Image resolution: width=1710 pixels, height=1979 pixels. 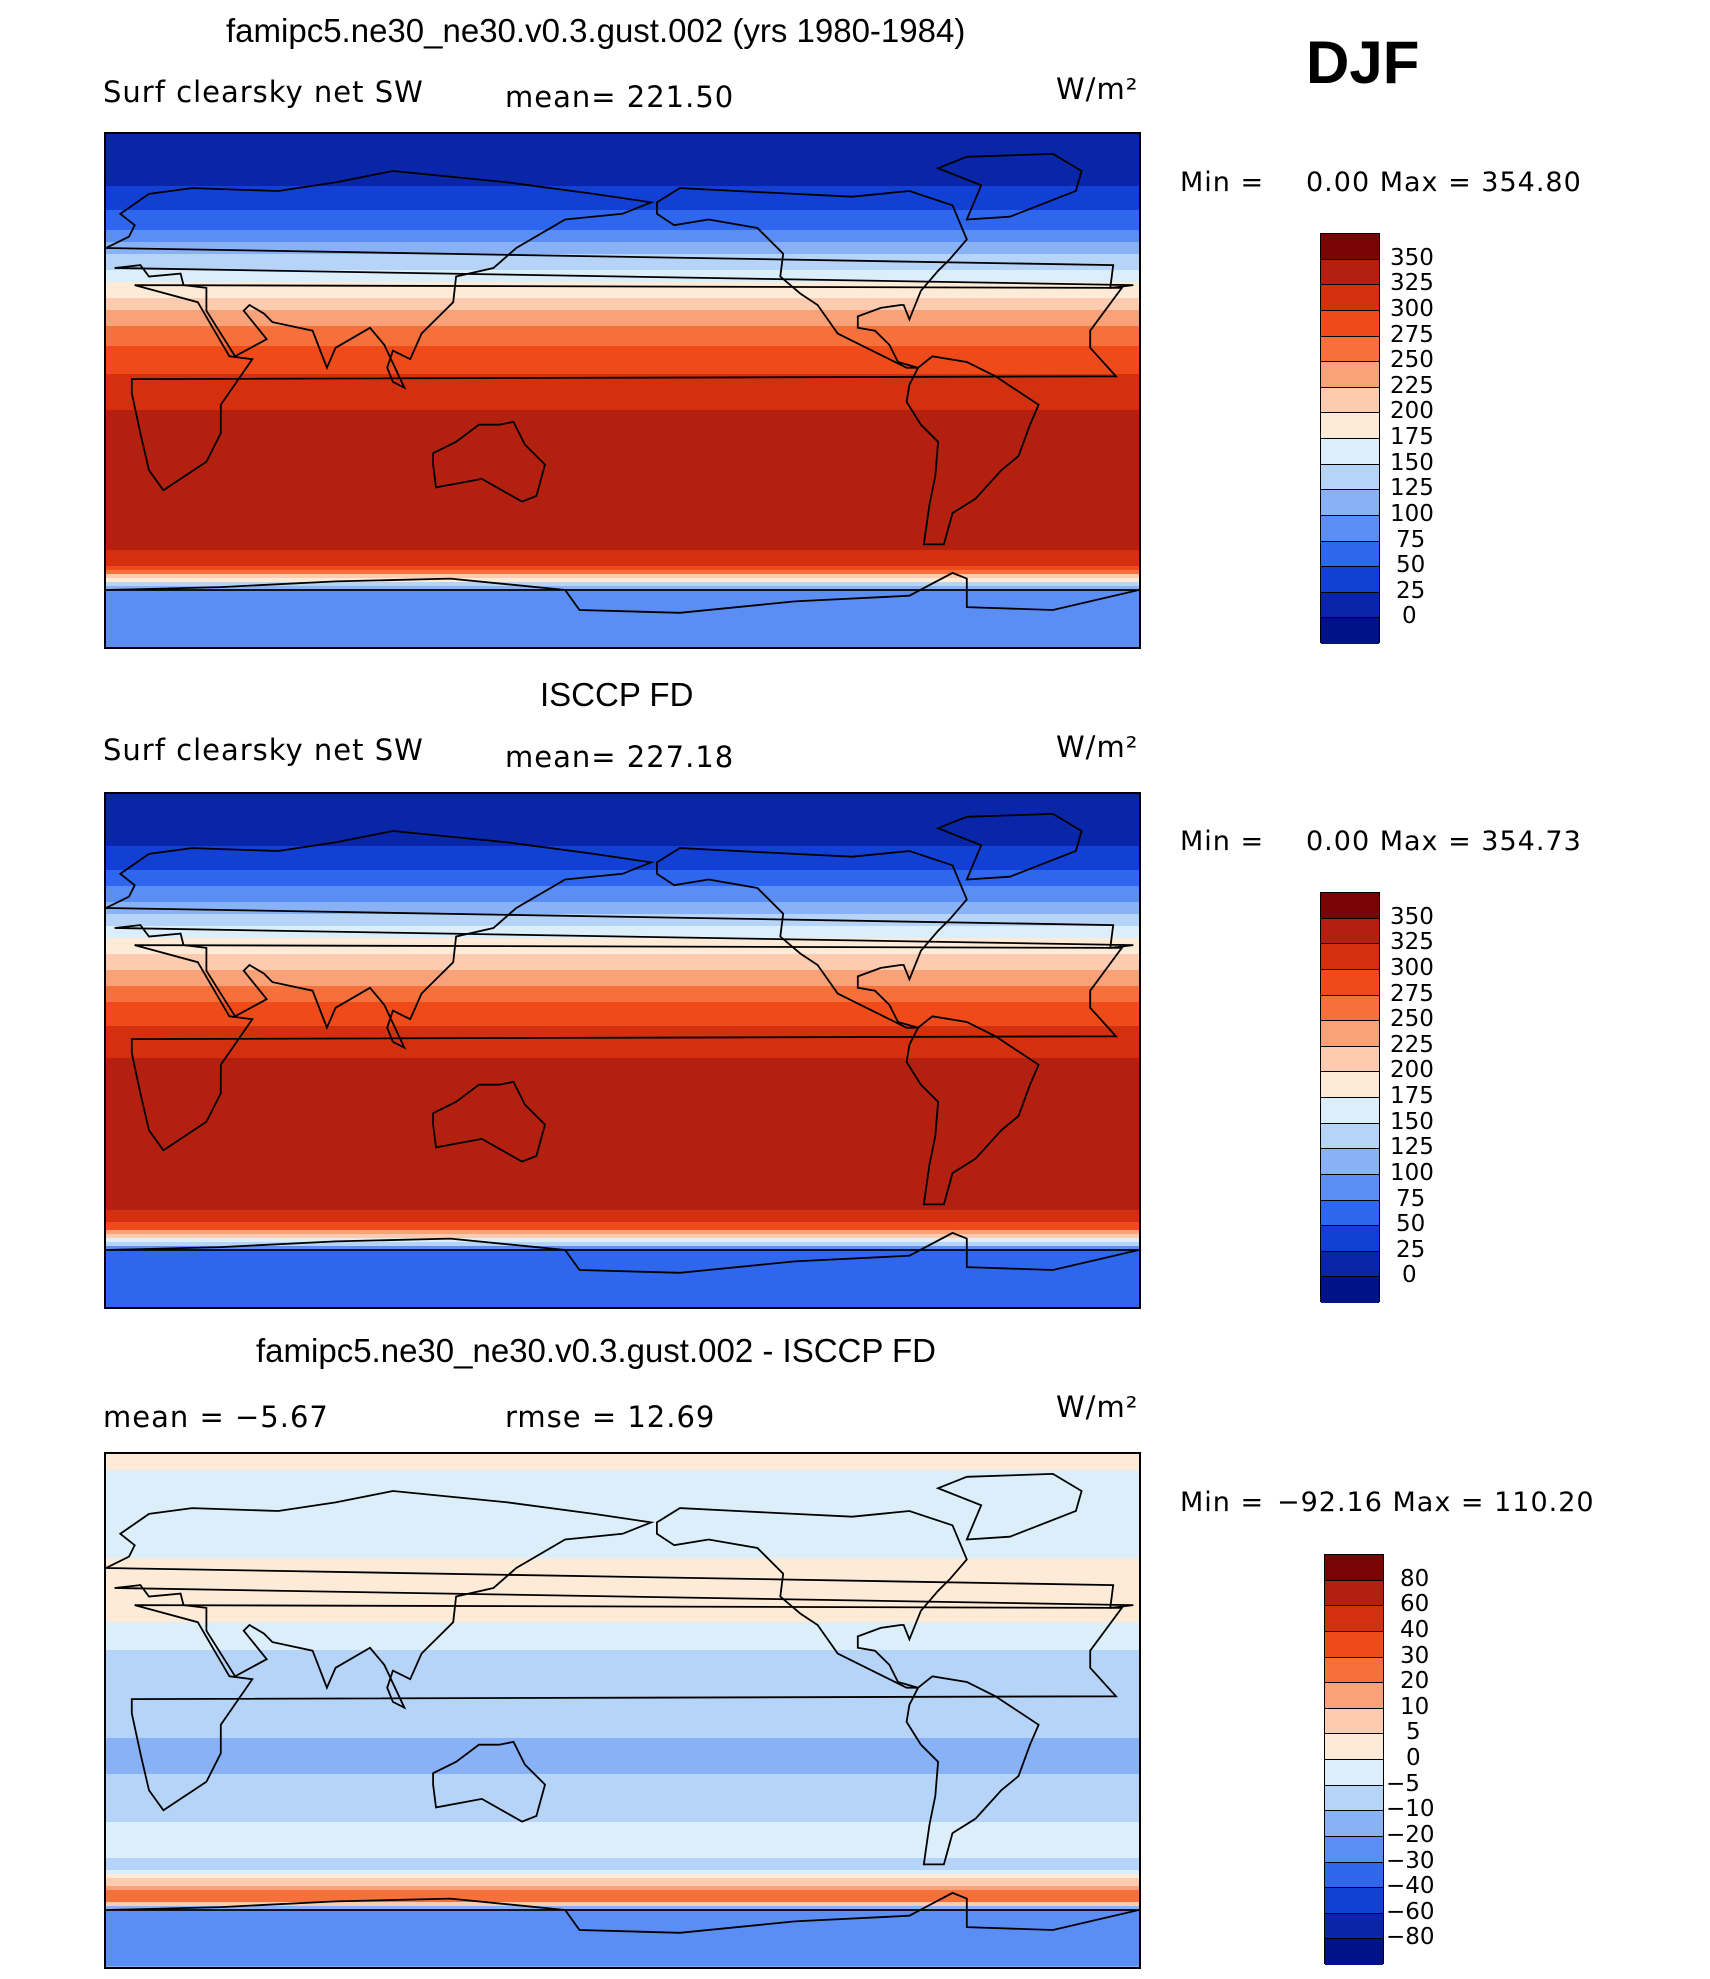 I want to click on coastline-antarctica, so click(x=622, y=1912).